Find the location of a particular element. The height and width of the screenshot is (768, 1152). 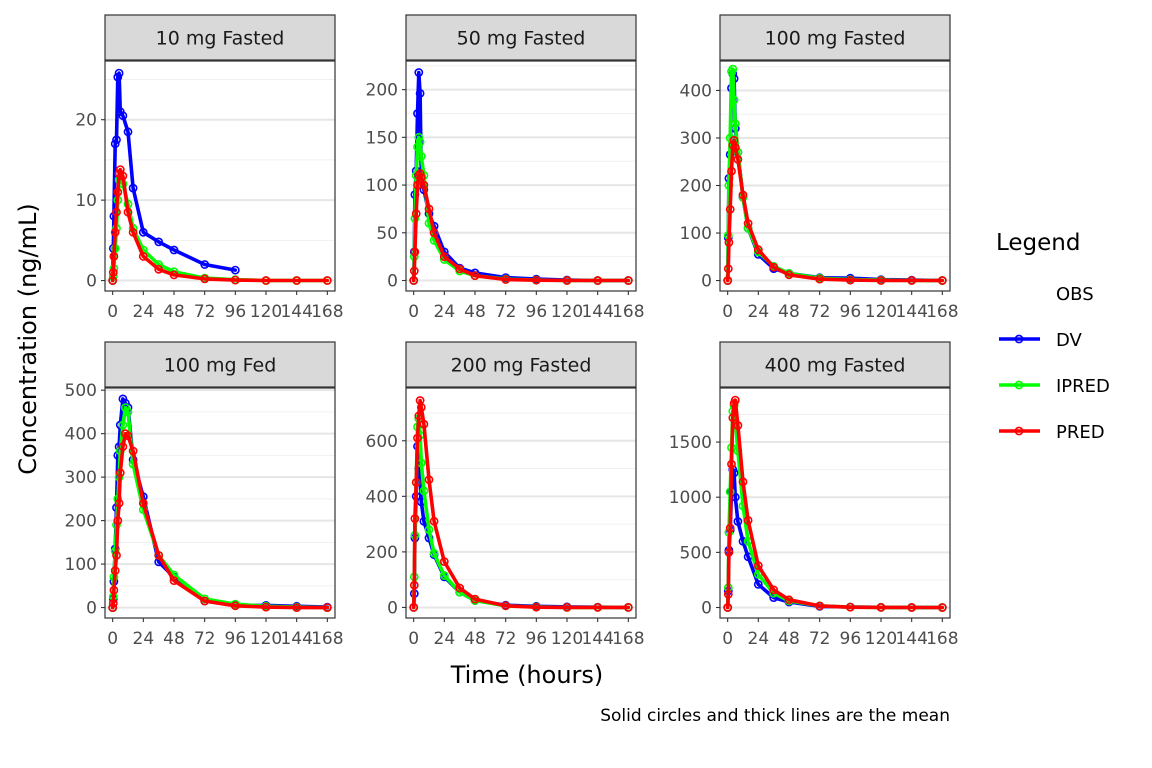

x-tick-label: 48 is located at coordinates (174, 639).